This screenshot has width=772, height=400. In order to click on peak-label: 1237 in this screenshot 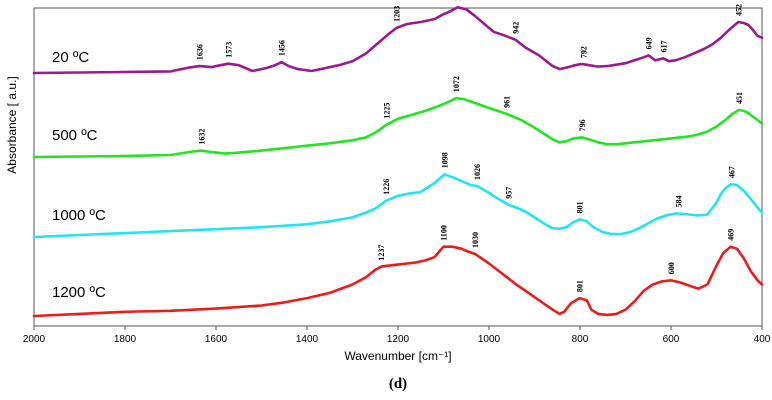, I will do `click(381, 253)`.